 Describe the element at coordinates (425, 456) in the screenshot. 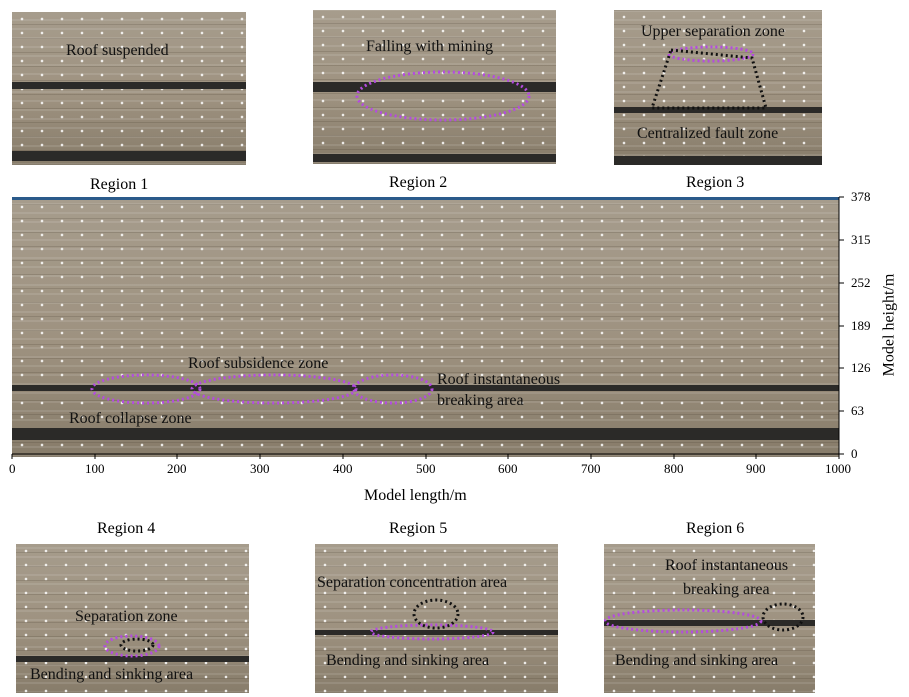

I see `x-axis-ticks` at that location.